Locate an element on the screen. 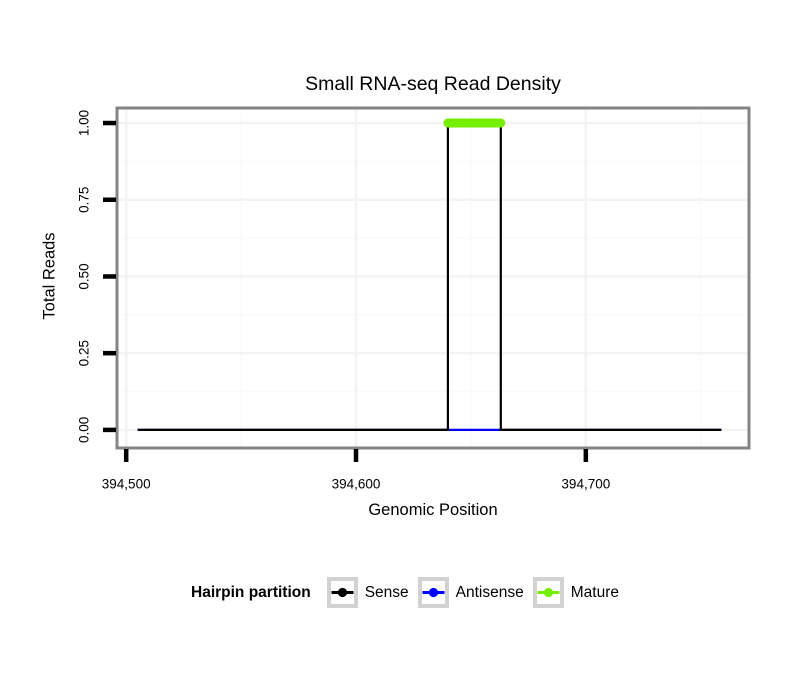  y-tick-label: 0.00 is located at coordinates (84, 430).